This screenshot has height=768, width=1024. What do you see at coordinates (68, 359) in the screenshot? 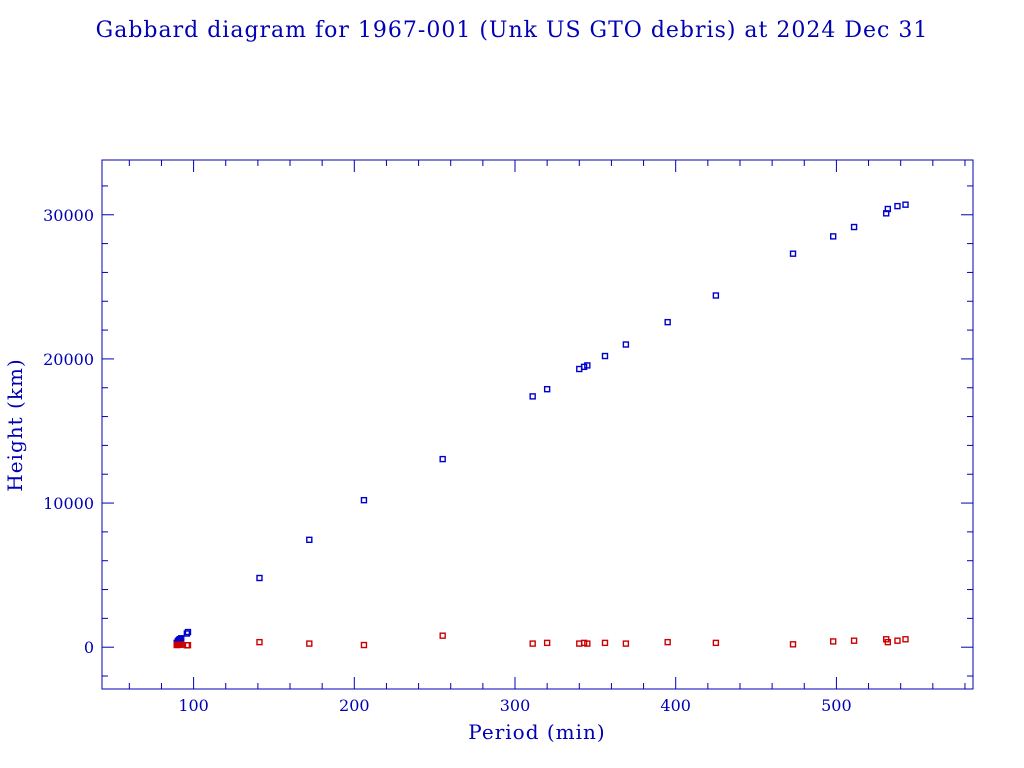
I see `y-tick-label: 20000` at bounding box center [68, 359].